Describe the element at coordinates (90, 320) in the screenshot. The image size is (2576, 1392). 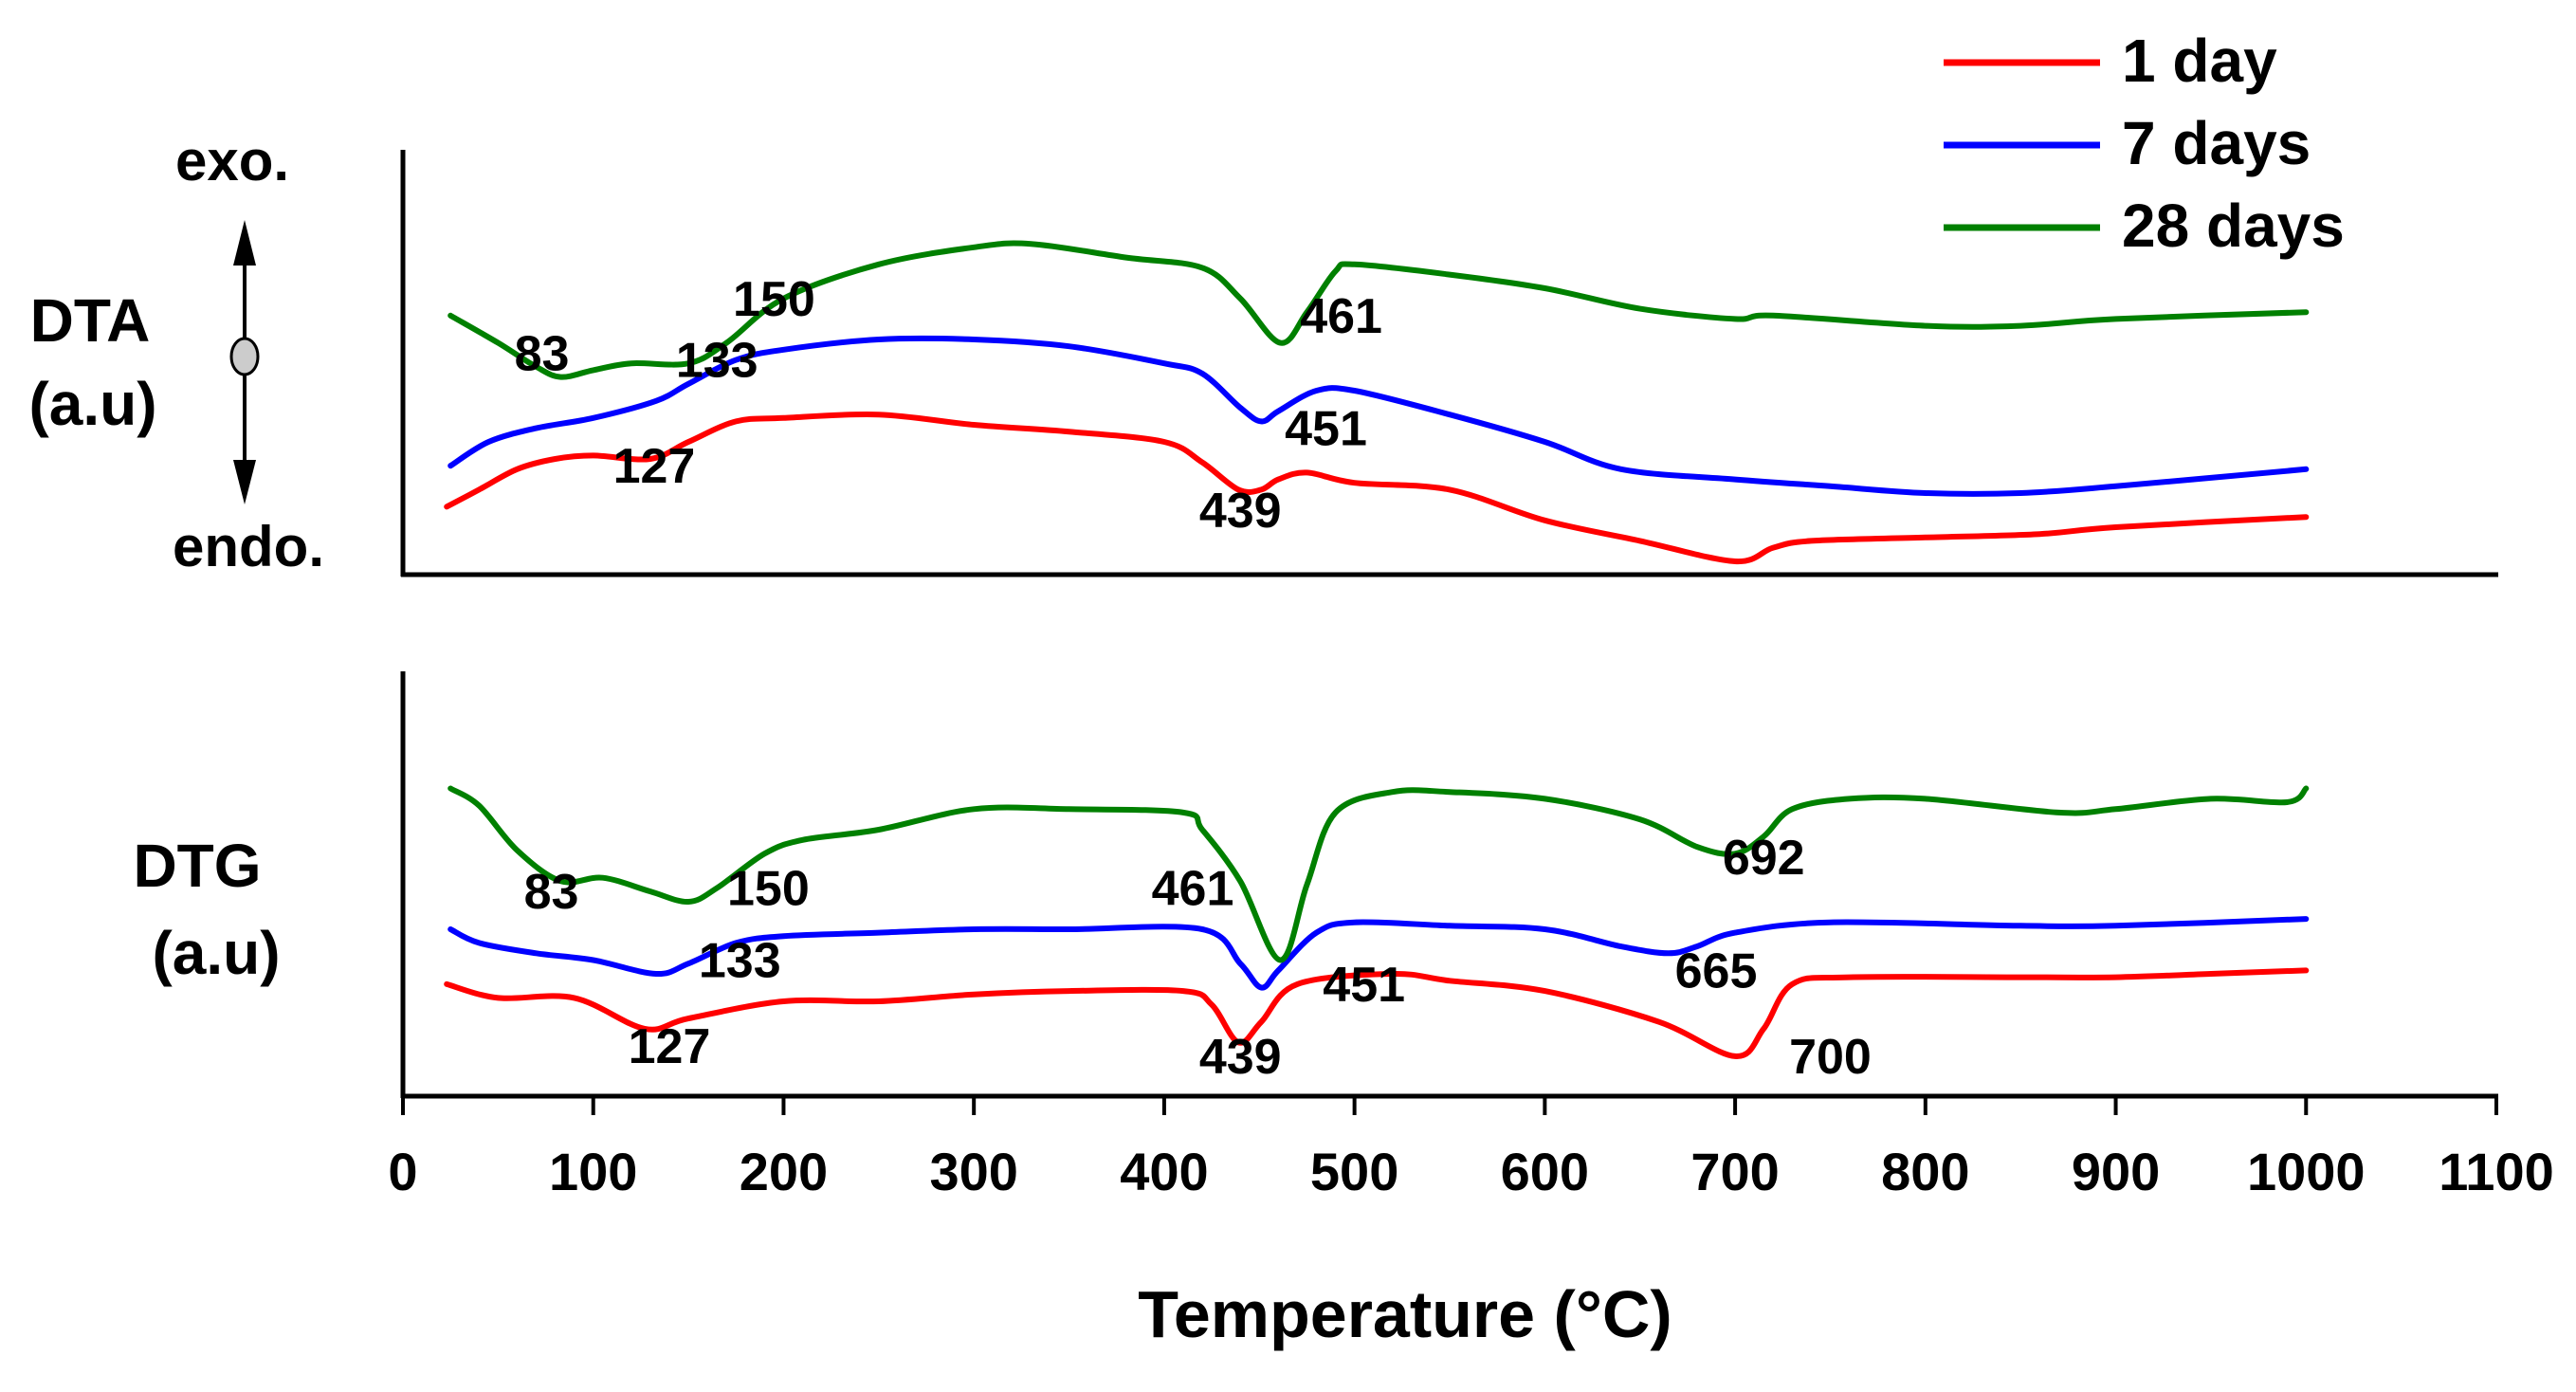
I see `dta-label: DTA` at that location.